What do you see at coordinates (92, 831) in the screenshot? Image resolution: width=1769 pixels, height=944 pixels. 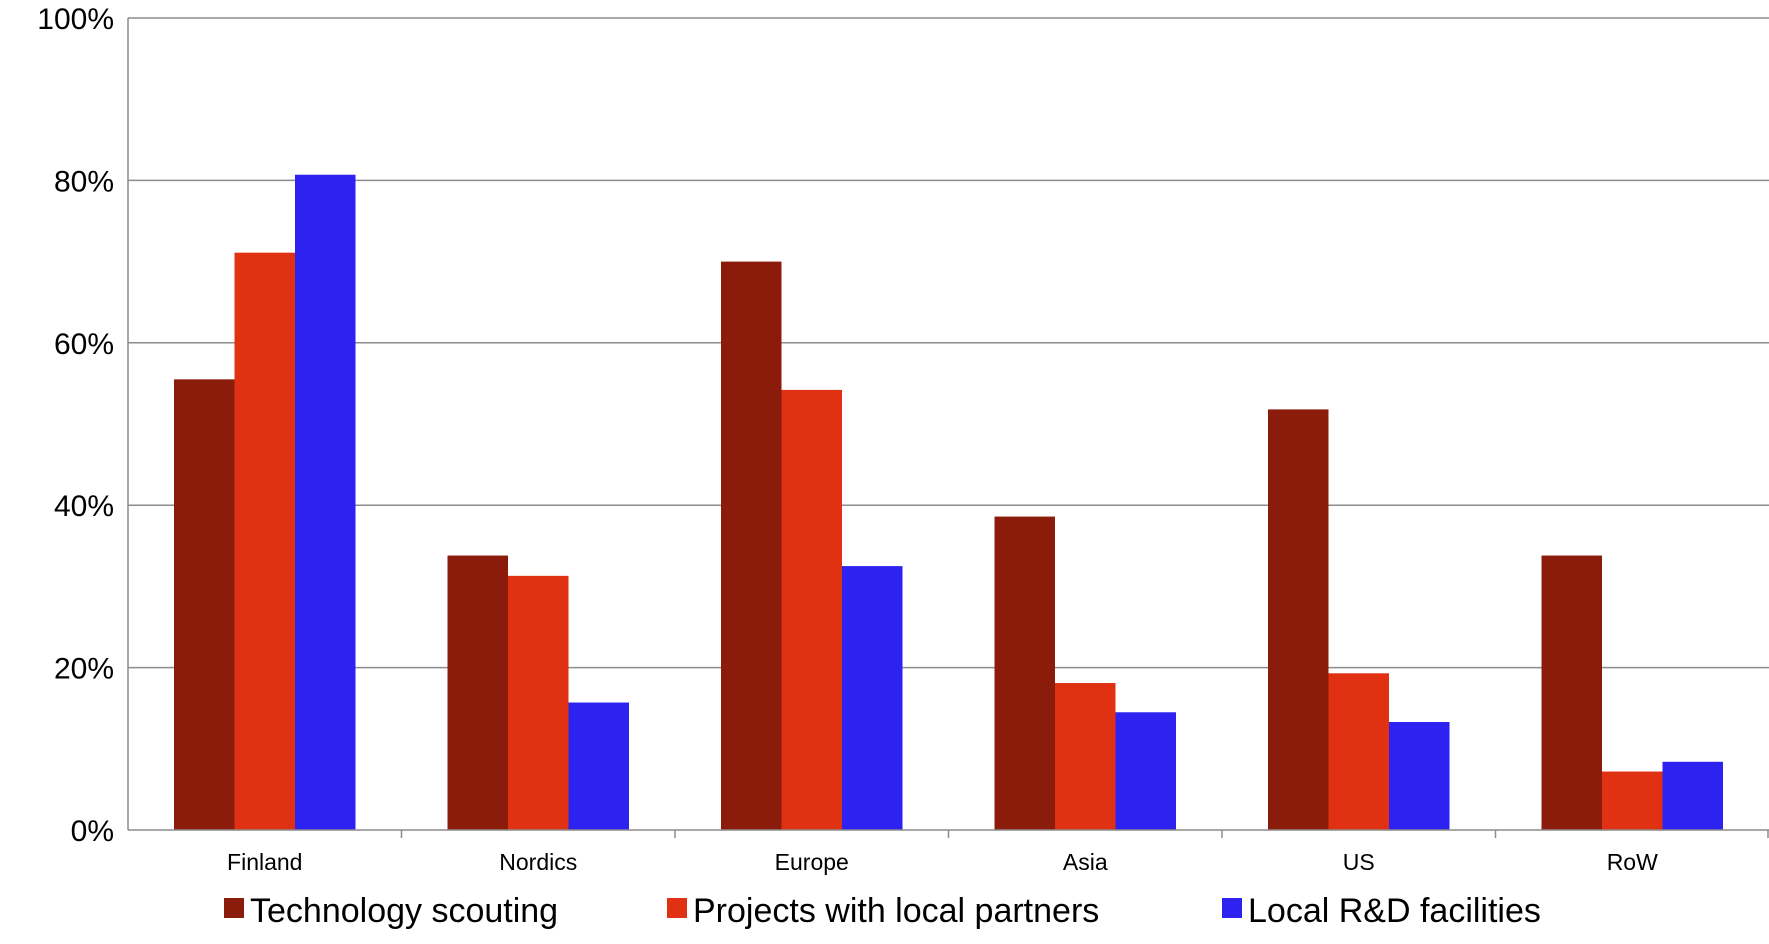 I see `y-tick-label: 0%` at bounding box center [92, 831].